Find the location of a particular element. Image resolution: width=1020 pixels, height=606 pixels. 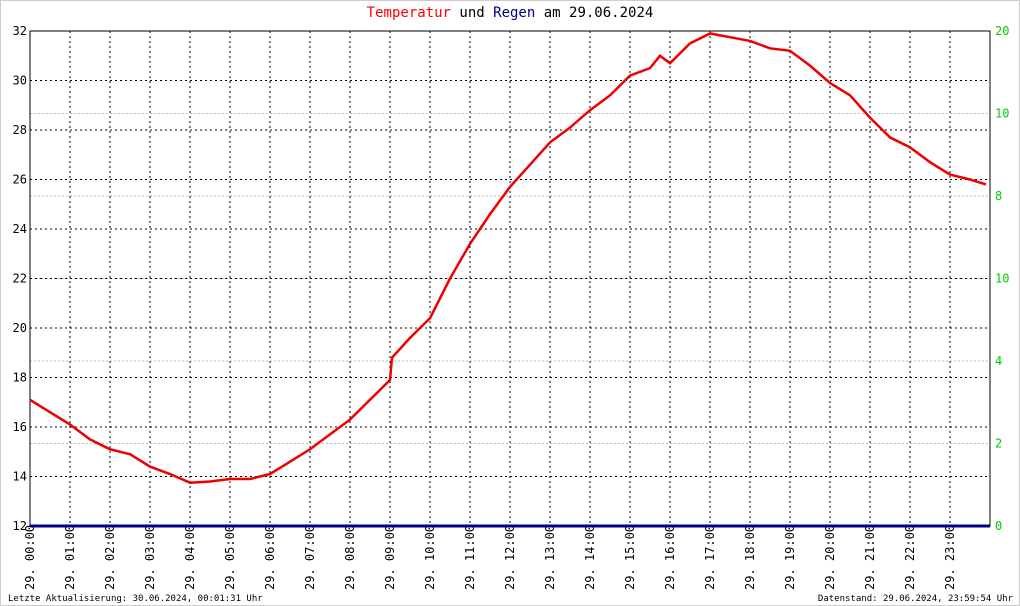

y-tick-label: 32 is located at coordinates (20, 31).